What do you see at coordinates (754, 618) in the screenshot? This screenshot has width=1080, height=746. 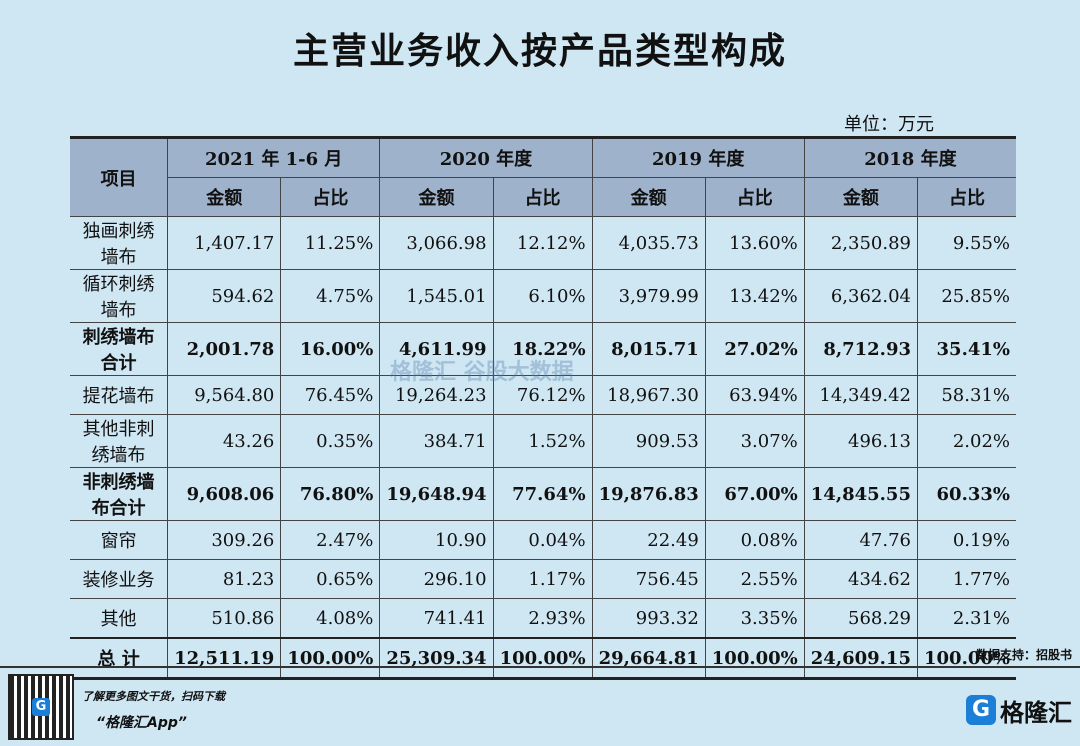 I see `ratio-cell: 3.35%` at bounding box center [754, 618].